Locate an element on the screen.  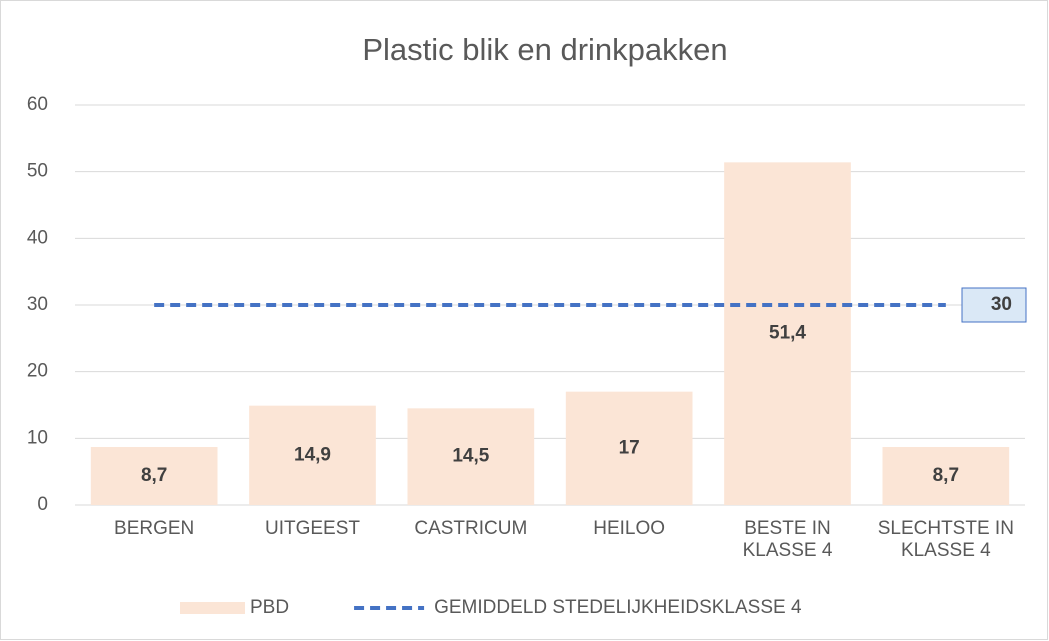
x-tick-label: BESTE IN KLASSE 4 is located at coordinates (787, 539).